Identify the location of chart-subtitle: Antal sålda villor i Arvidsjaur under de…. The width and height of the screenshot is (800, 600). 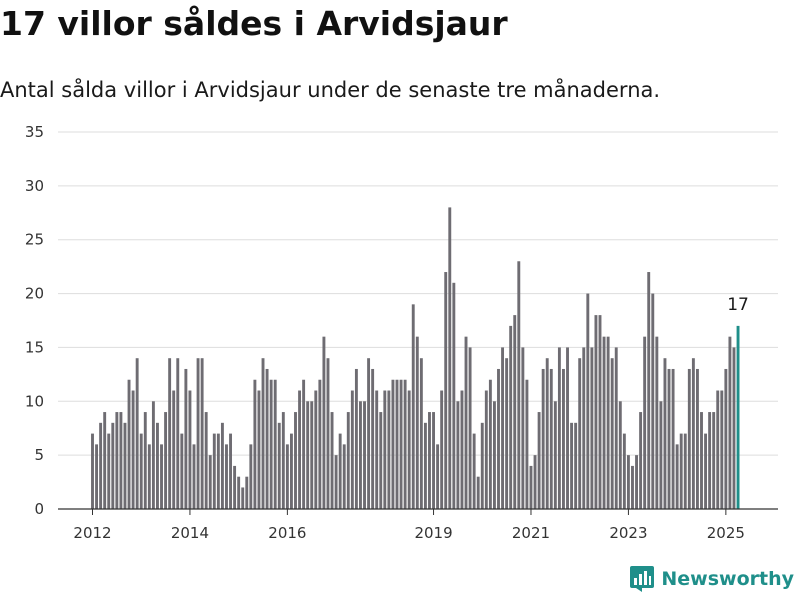
(330, 90).